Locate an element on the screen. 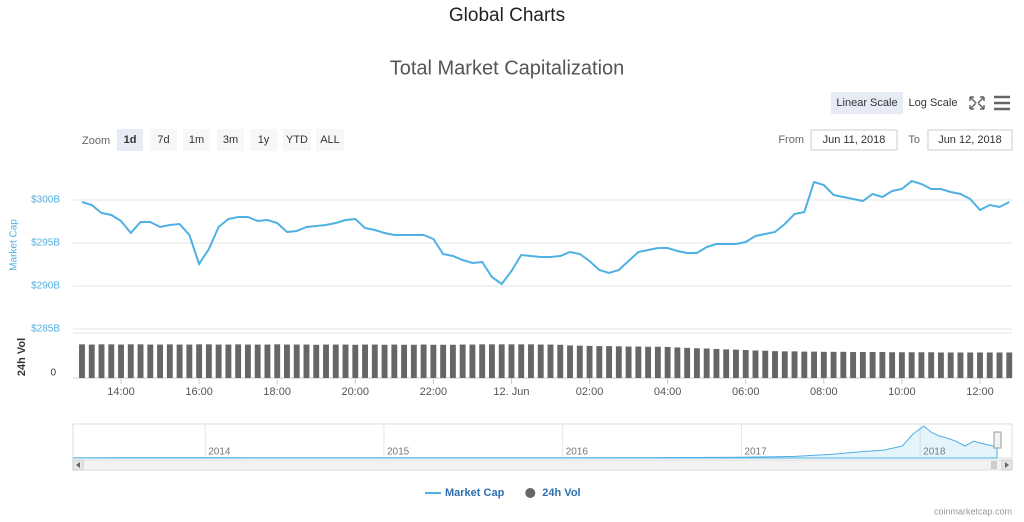 This screenshot has width=1024, height=522. zoom-button-label: YTD is located at coordinates (297, 140).